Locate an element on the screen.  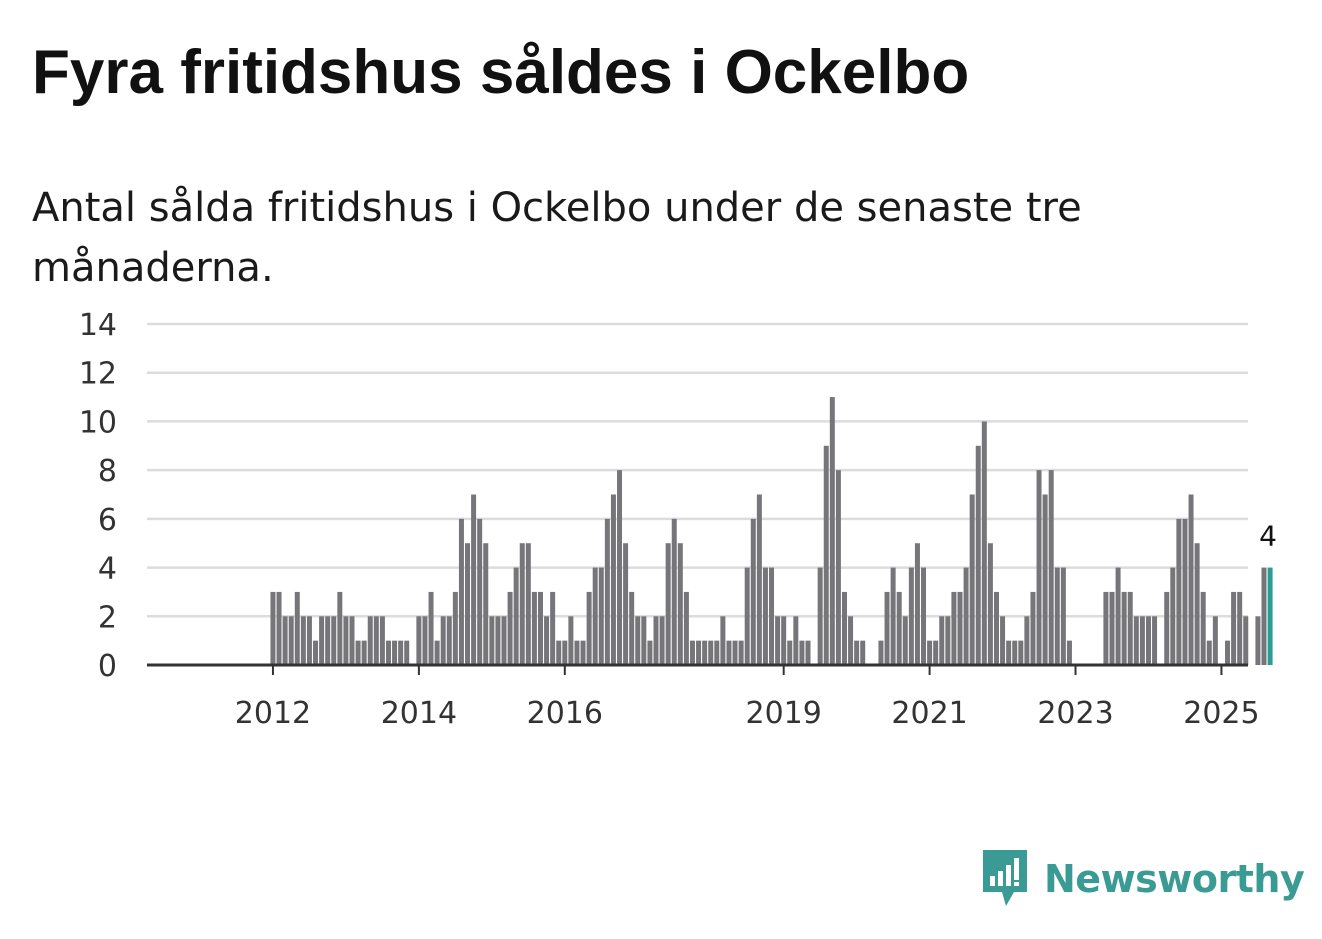
y-tick-label: 2 is located at coordinates (107, 617).